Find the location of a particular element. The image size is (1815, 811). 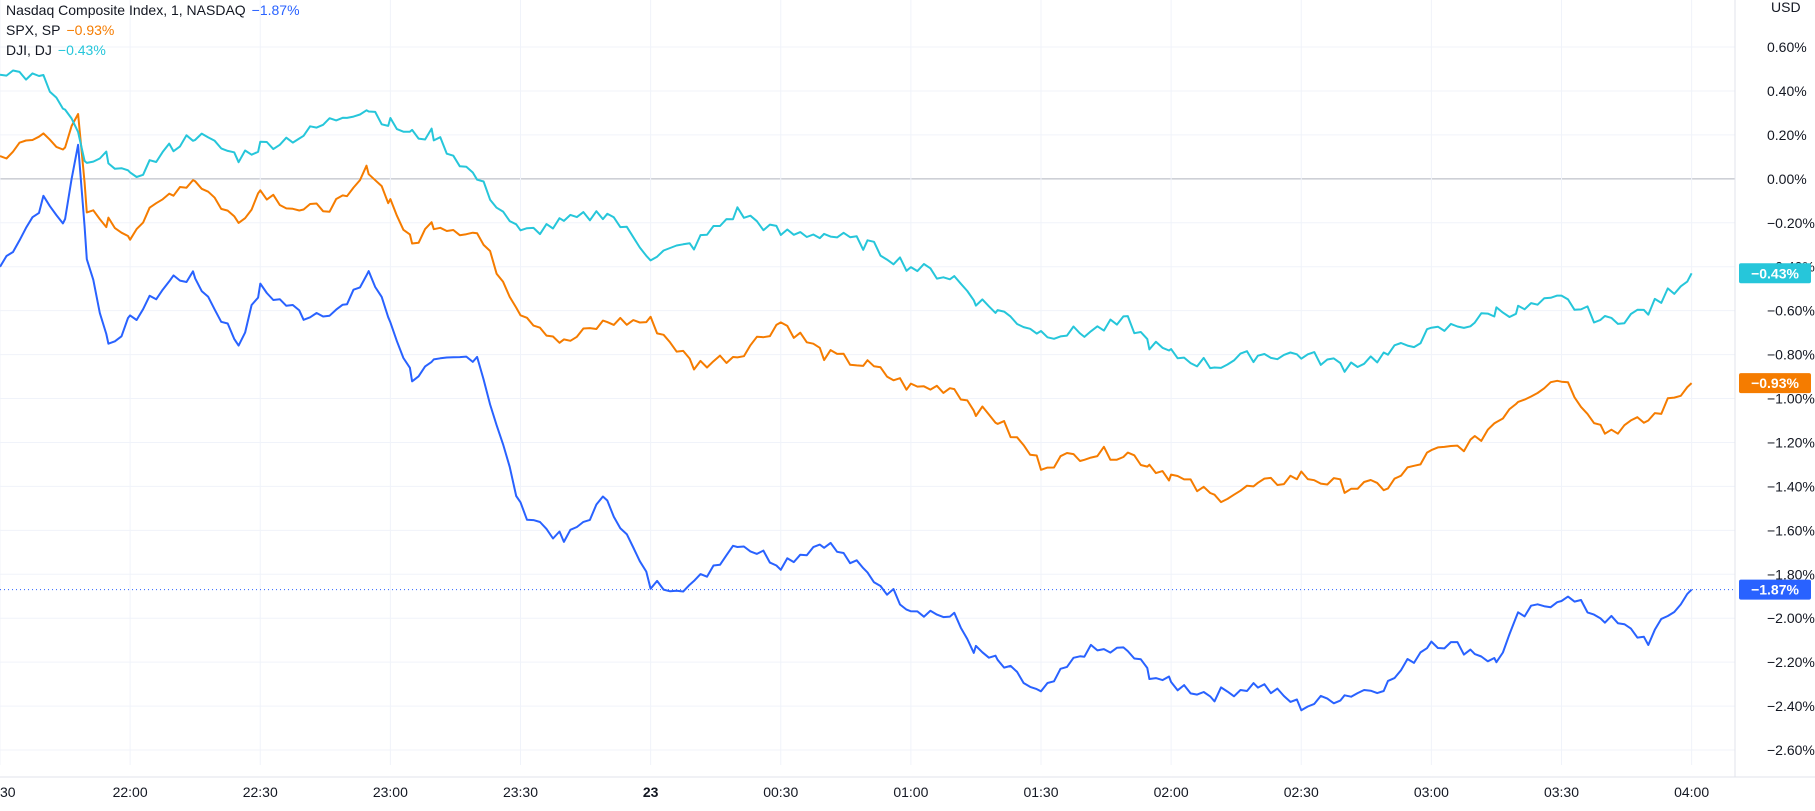

y-tick-label: −1.80% is located at coordinates (1791, 574).